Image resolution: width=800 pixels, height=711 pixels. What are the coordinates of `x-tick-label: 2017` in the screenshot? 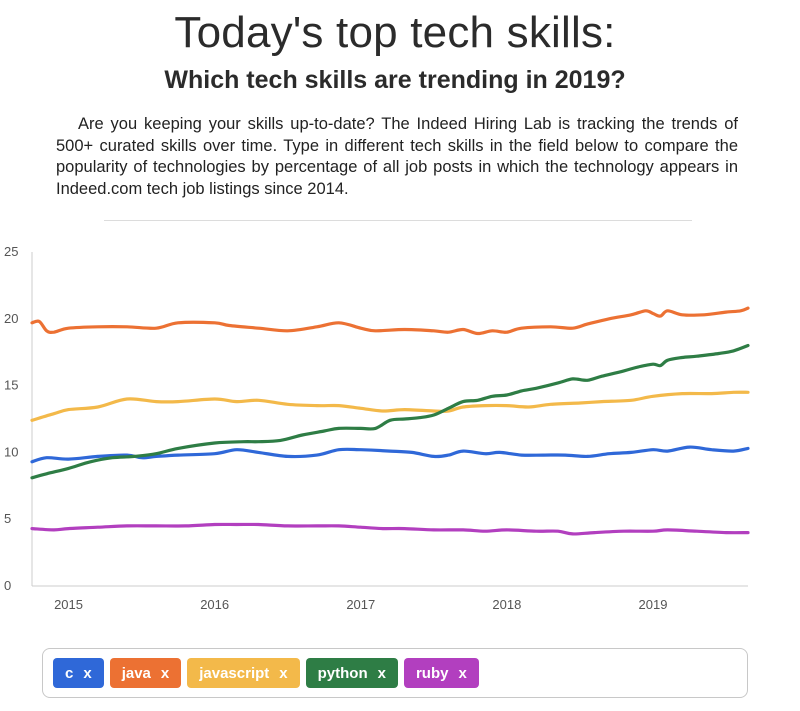 It's located at (360, 604).